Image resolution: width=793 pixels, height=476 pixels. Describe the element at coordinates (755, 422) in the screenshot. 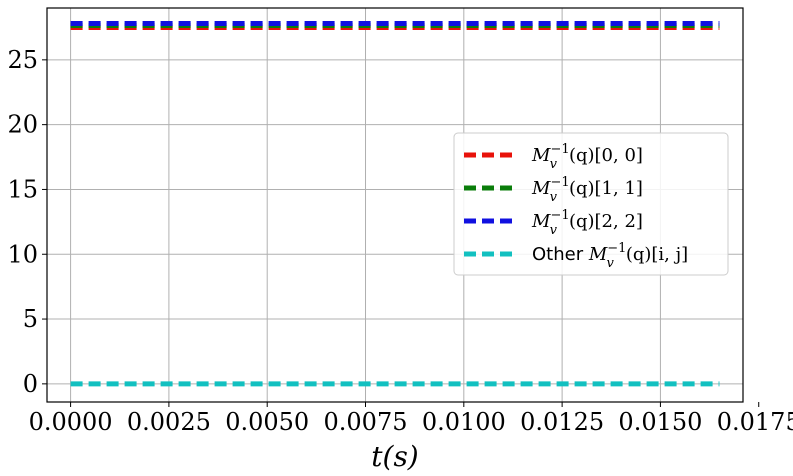

I see `x-tick-label: 0.0175` at that location.